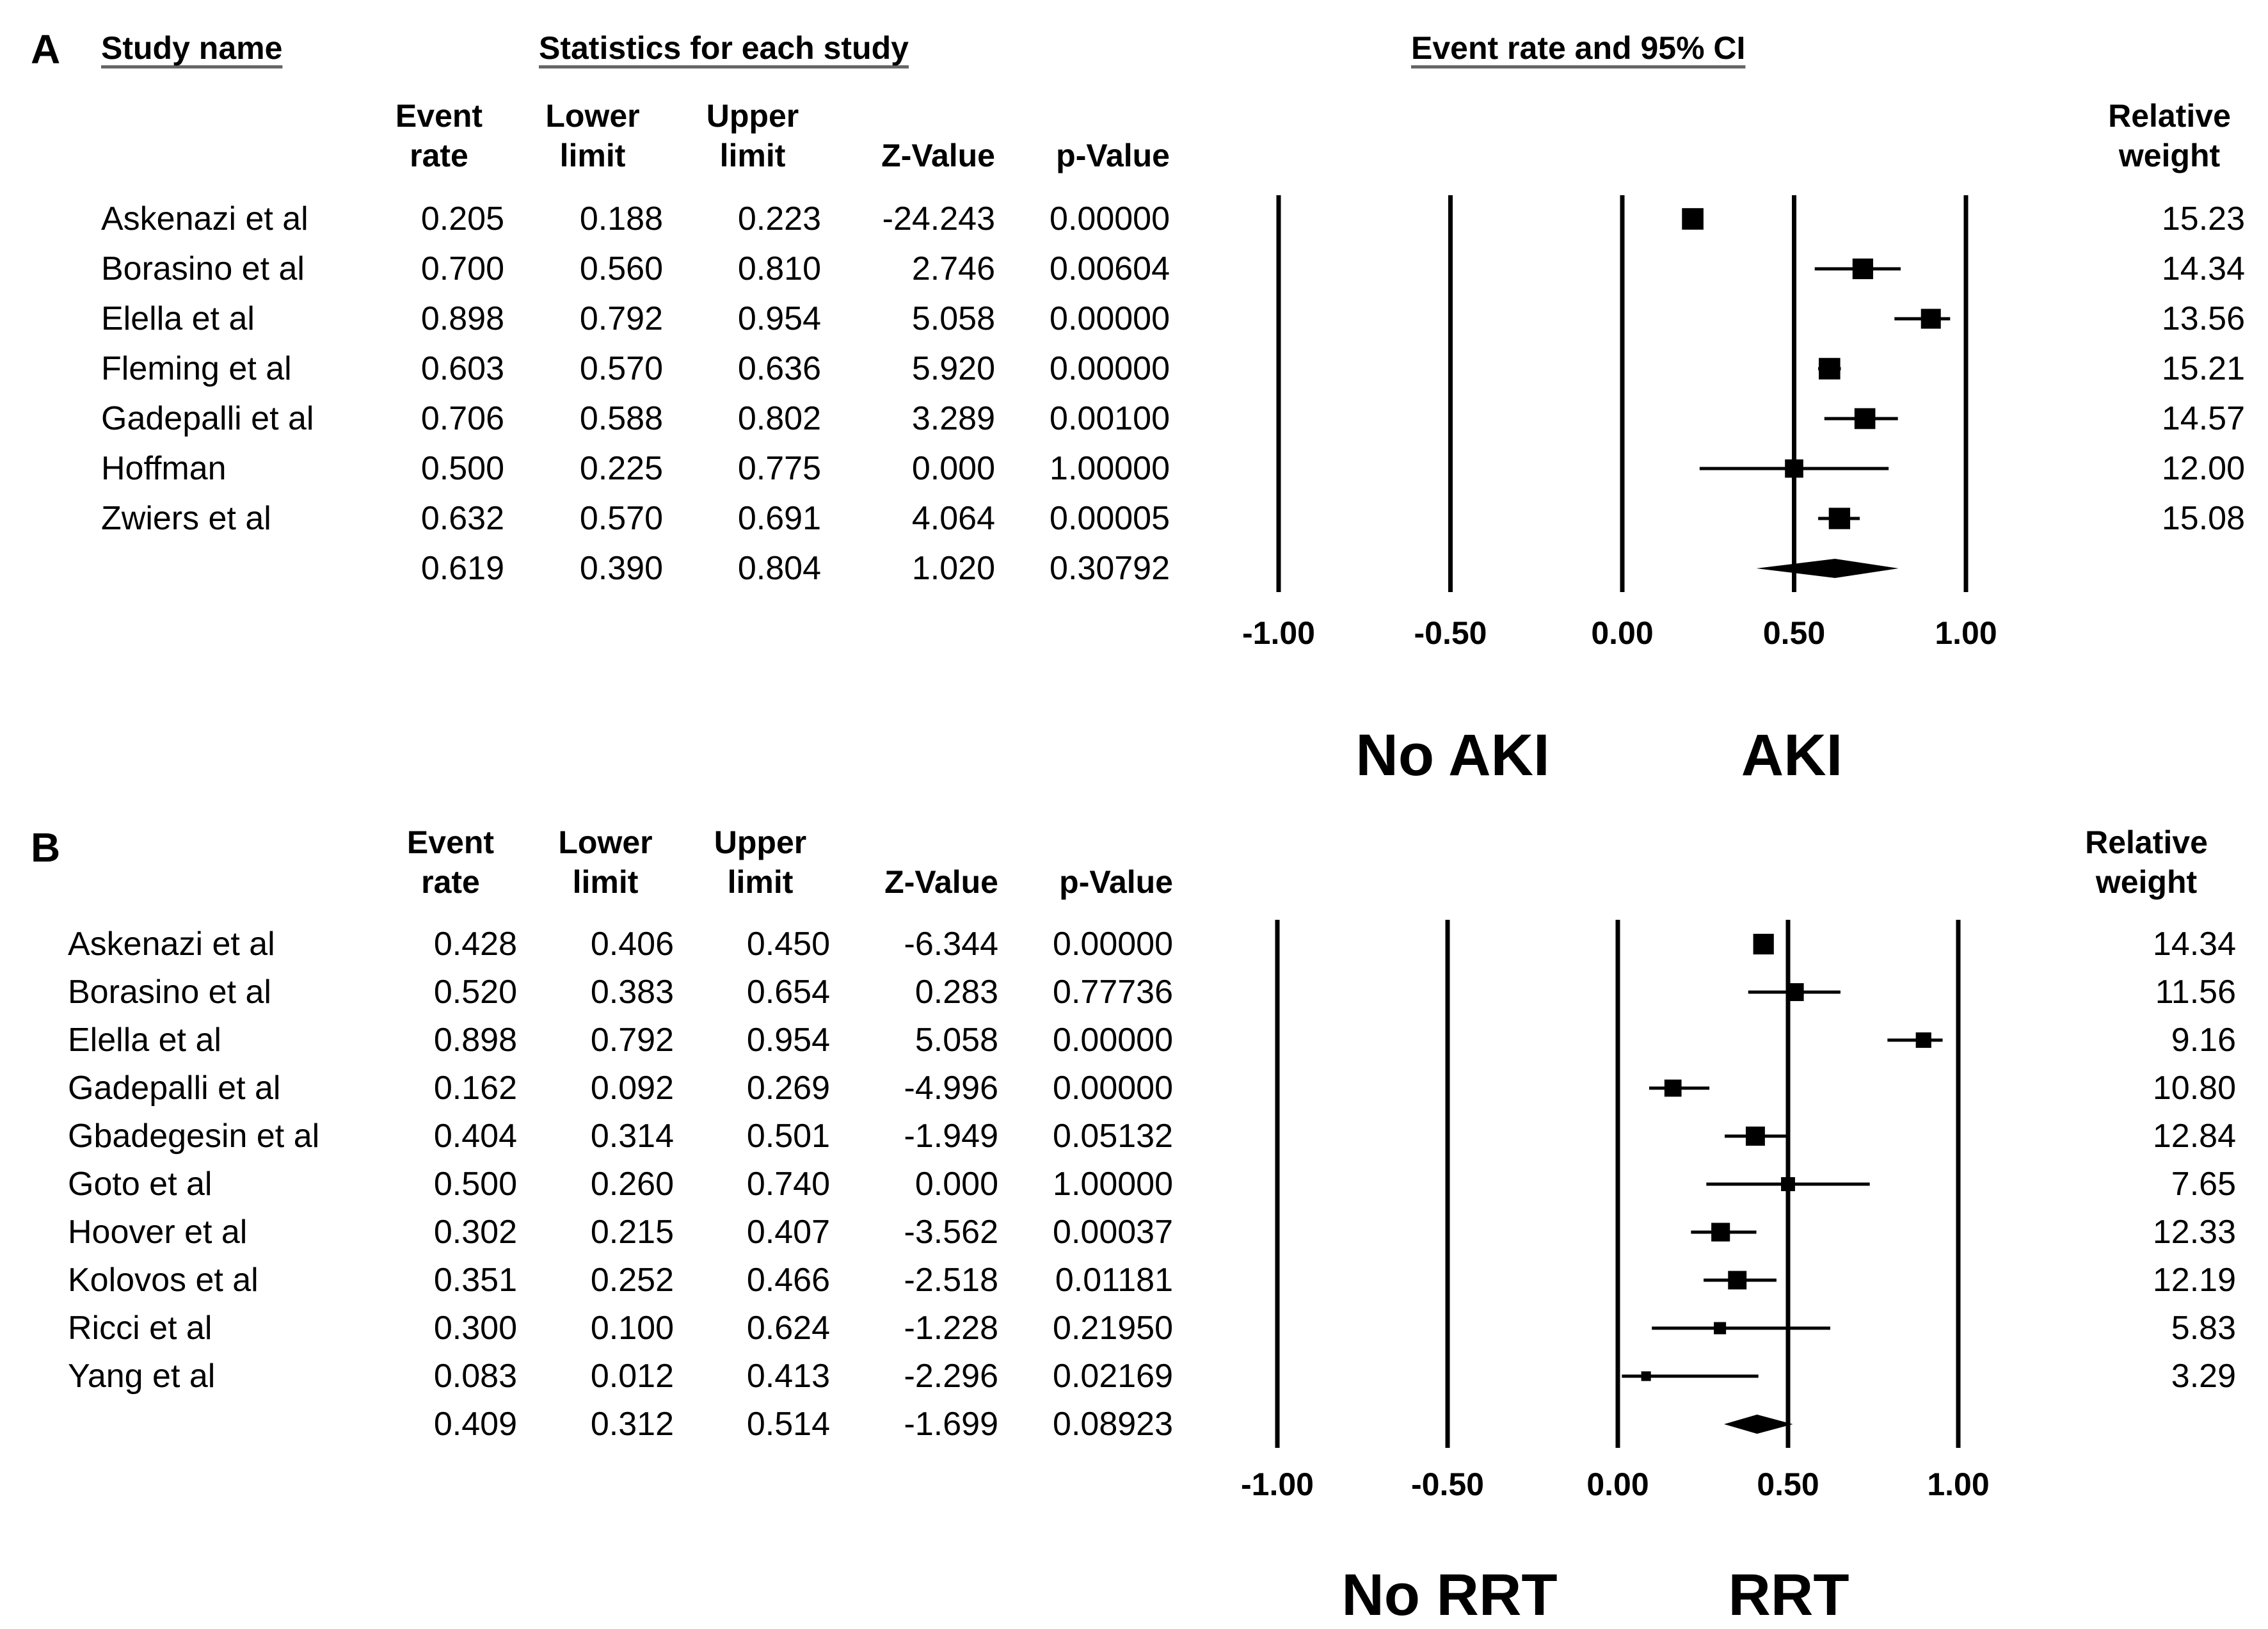 This screenshot has width=2268, height=1629. I want to click on panel-a-row-3-col-4: 0.00000, so click(1110, 368).